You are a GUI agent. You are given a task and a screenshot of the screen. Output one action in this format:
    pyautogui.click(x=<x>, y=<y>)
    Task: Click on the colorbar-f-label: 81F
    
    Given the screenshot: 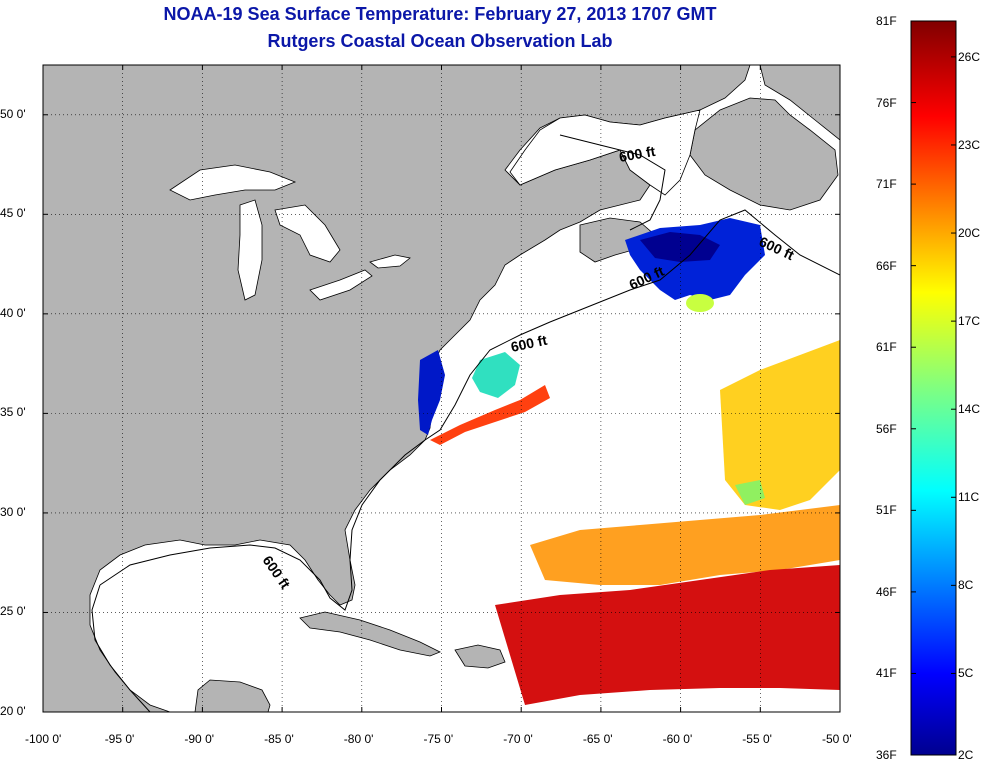 What is the action you would take?
    pyautogui.click(x=886, y=21)
    